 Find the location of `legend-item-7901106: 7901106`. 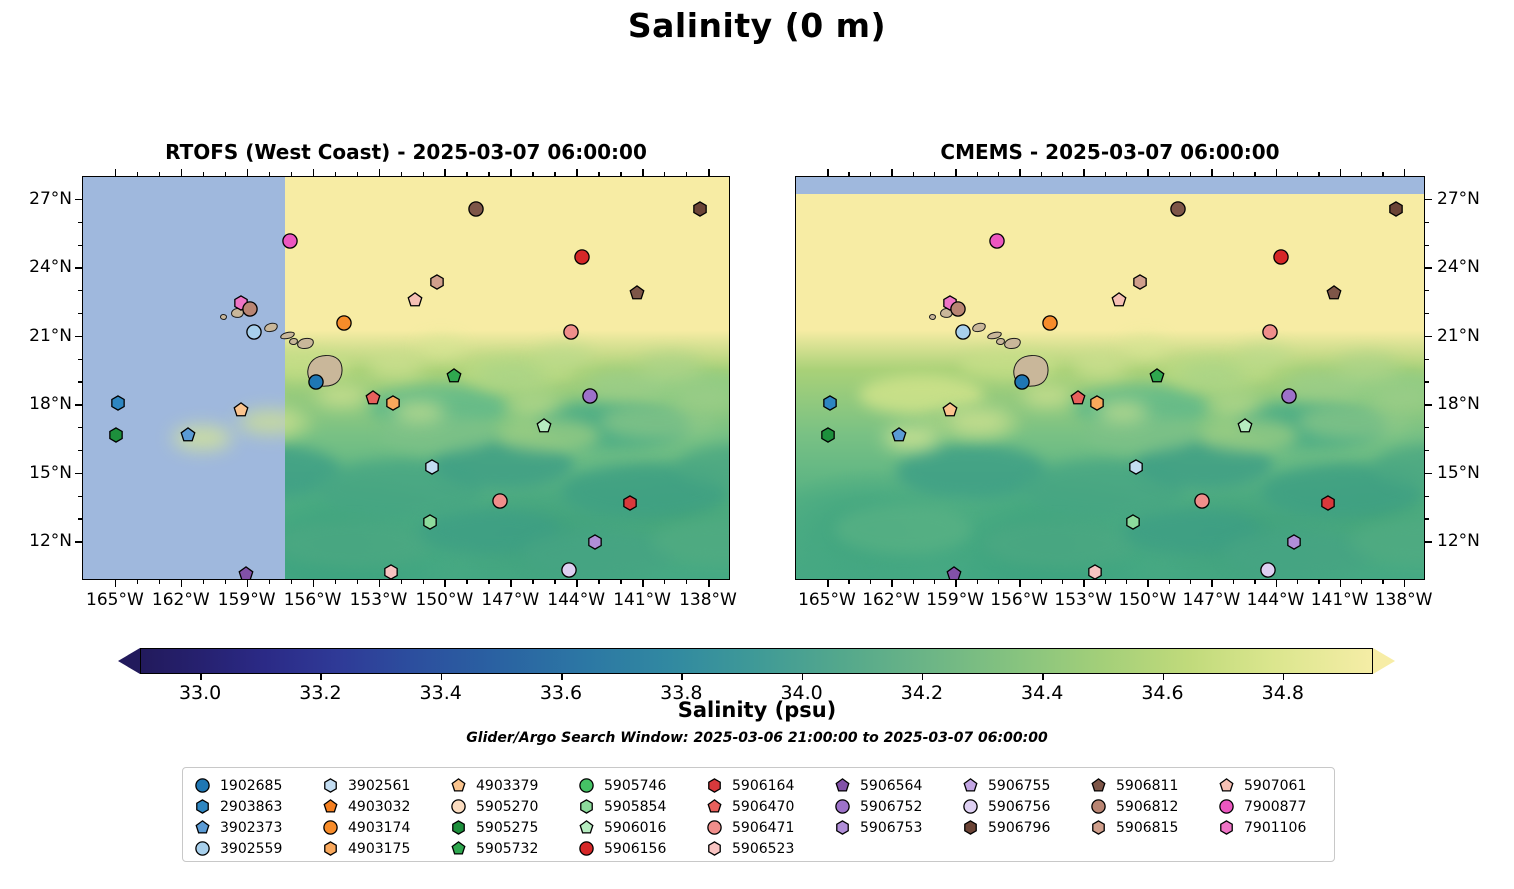

legend-item-7901106: 7901106 is located at coordinates (1279, 827).